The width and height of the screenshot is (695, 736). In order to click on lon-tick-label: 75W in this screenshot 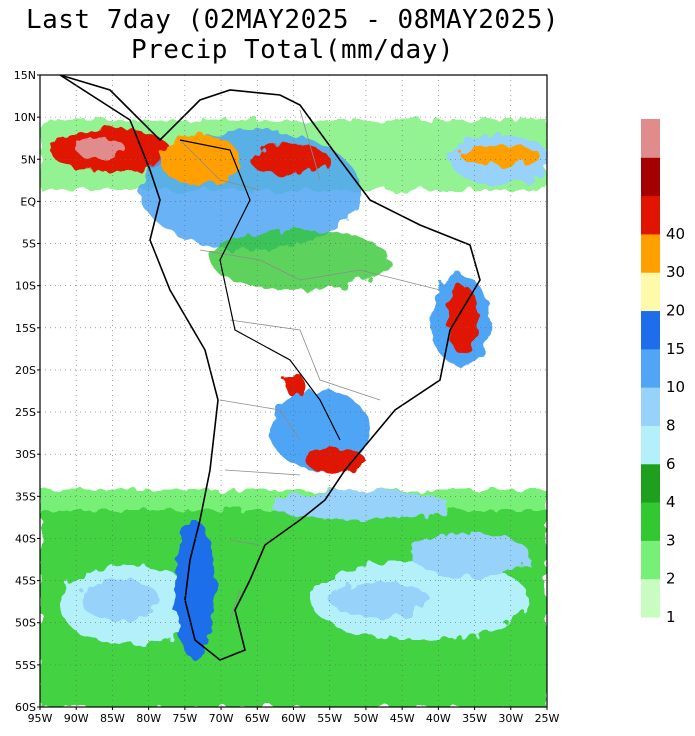, I will do `click(184, 718)`.